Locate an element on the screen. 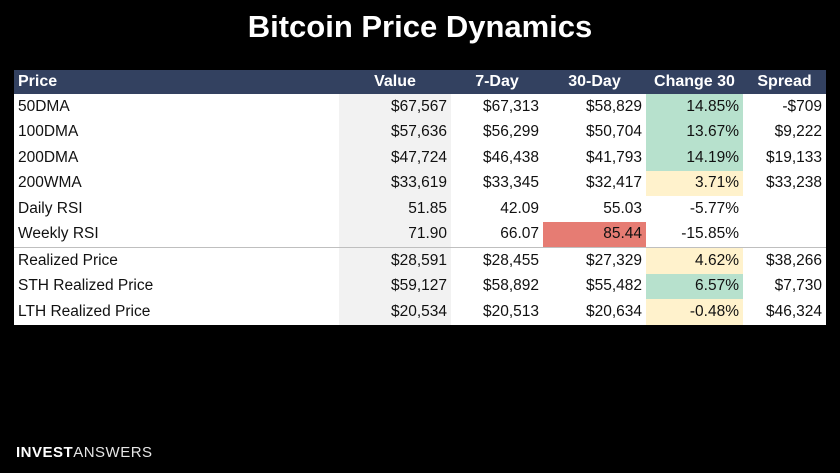  cell-value: $67,567 is located at coordinates (395, 107).